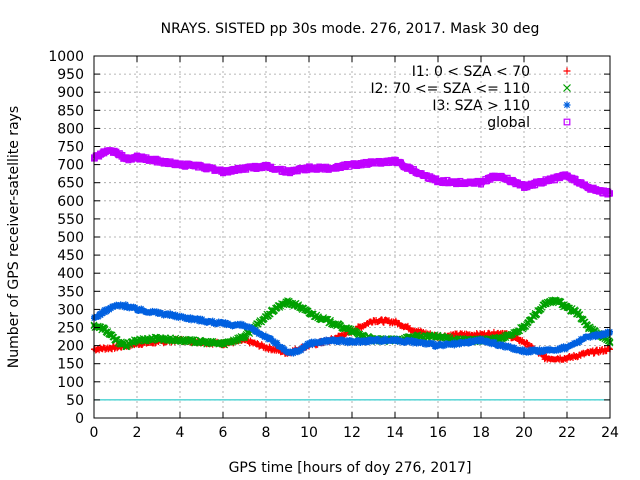 This screenshot has height=480, width=640. Describe the element at coordinates (75, 401) in the screenshot. I see `y-tick-label: 50` at that location.